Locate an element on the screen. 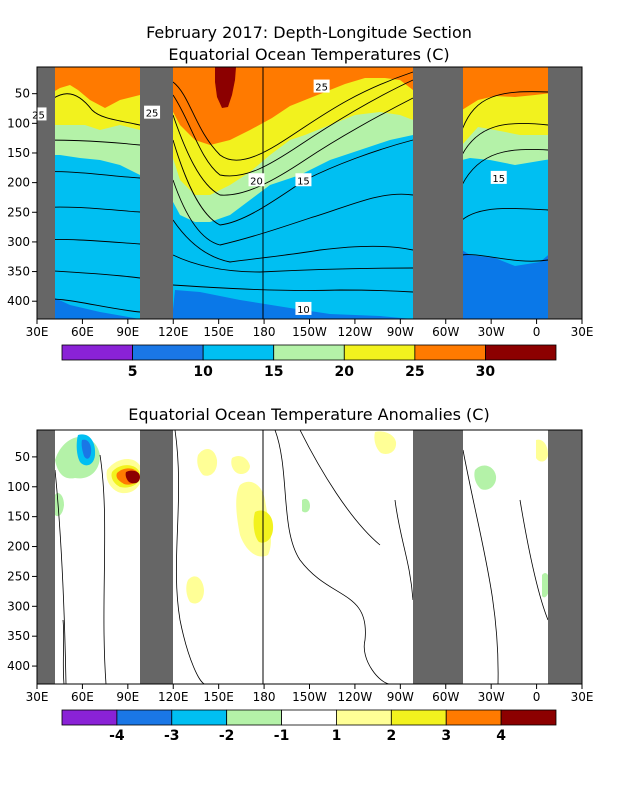 Image resolution: width=618 pixels, height=800 pixels. colorbar-label: 5 is located at coordinates (133, 372).